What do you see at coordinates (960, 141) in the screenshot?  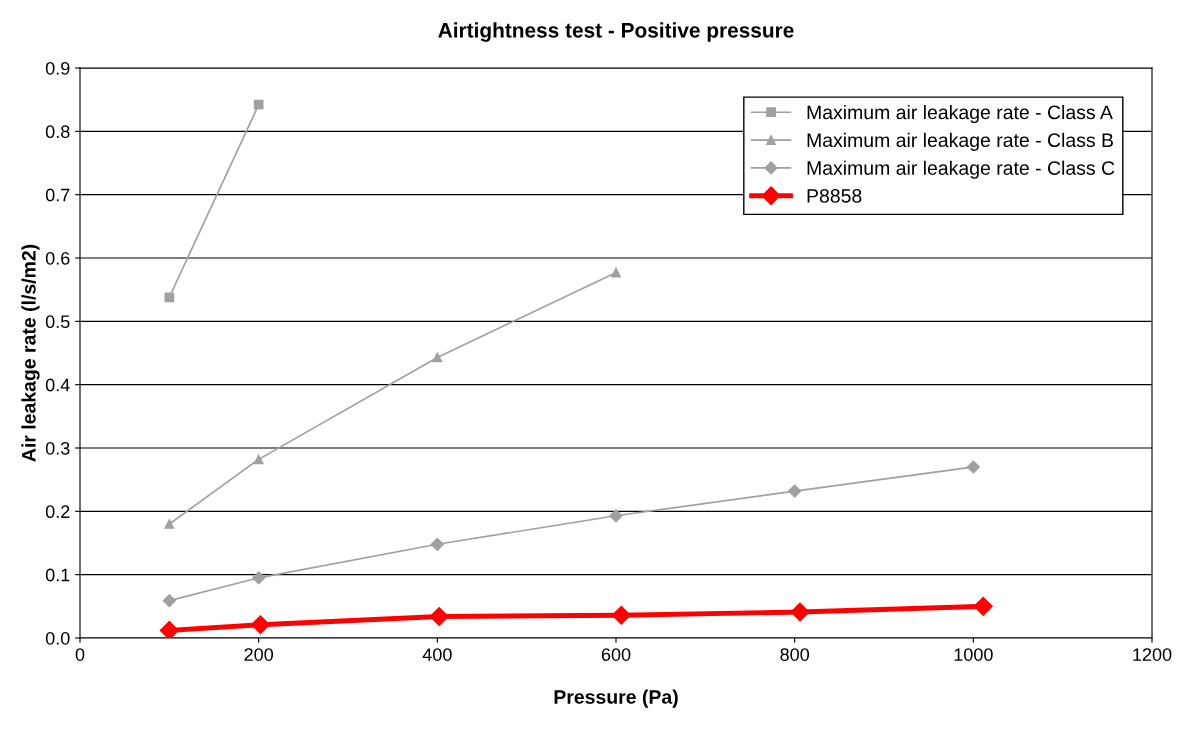 I see `legend-label: Maximum air leakage rate - Class B` at bounding box center [960, 141].